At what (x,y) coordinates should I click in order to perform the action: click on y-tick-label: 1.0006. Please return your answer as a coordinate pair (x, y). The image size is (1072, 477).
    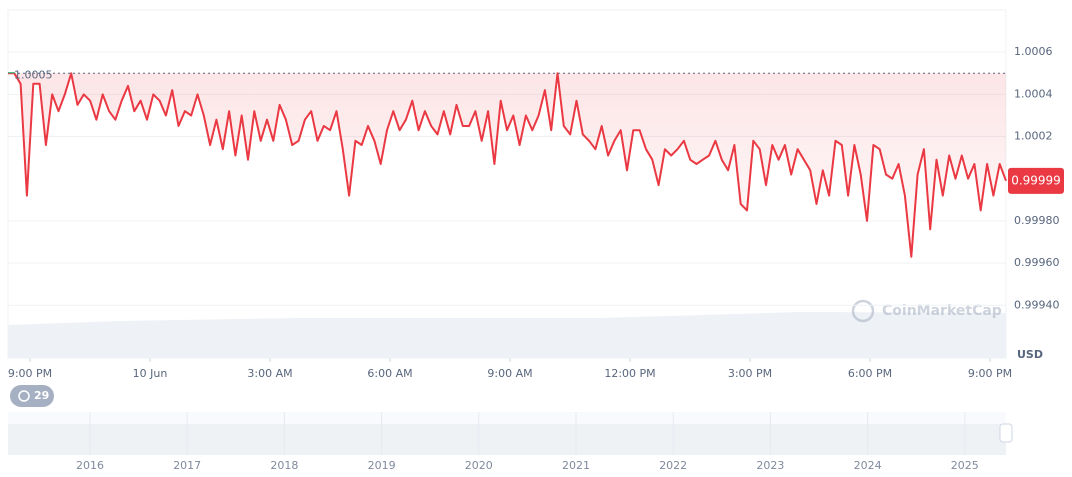
    Looking at the image, I should click on (1033, 51).